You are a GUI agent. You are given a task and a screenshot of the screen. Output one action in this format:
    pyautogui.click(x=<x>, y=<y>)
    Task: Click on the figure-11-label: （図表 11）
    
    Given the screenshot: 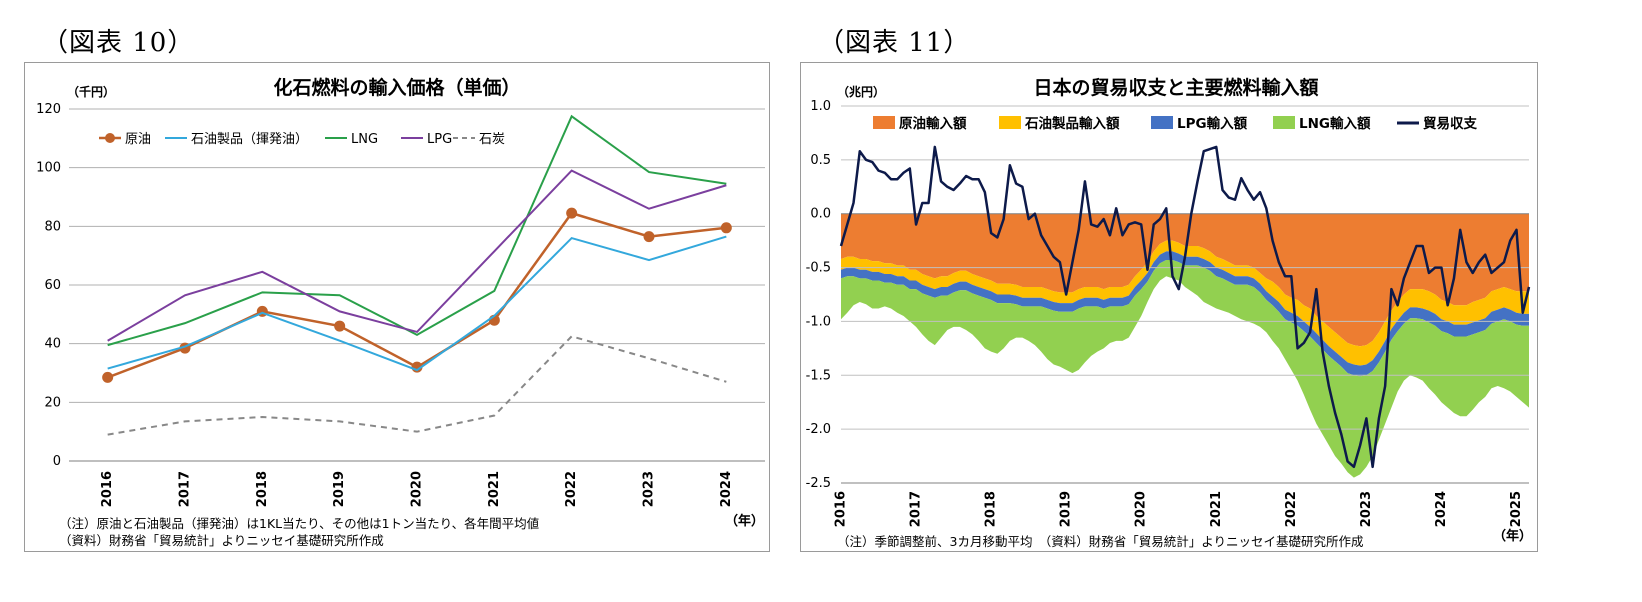 What is the action you would take?
    pyautogui.click(x=894, y=43)
    